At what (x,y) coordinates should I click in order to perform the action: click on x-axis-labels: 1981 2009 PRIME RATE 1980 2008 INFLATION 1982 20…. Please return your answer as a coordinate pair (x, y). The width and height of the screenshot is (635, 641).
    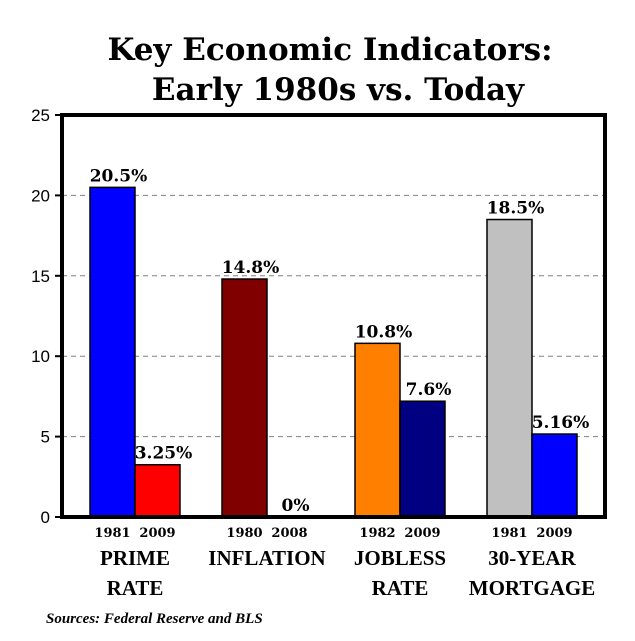
    Looking at the image, I should click on (344, 563).